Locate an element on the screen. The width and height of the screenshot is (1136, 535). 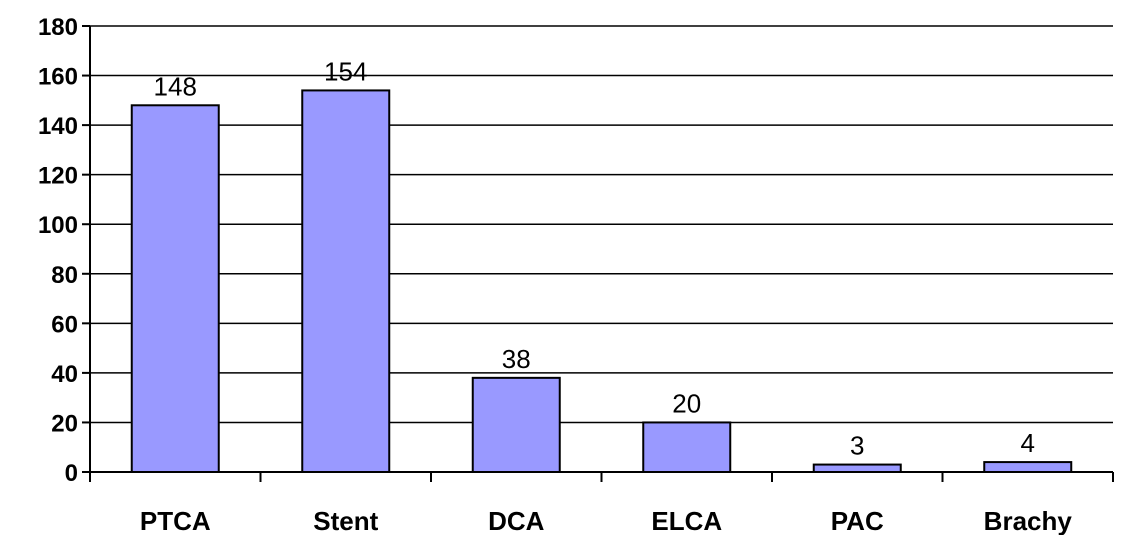
y-tick-label: 80 is located at coordinates (64, 275).